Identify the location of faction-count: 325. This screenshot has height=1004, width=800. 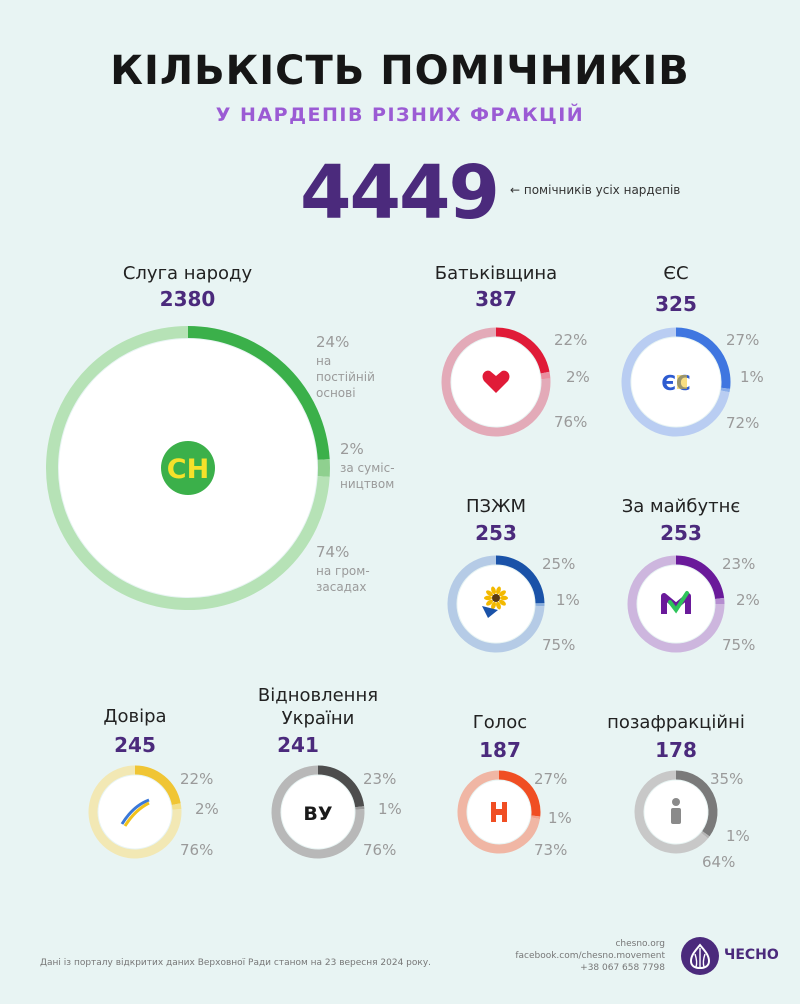
(676, 304).